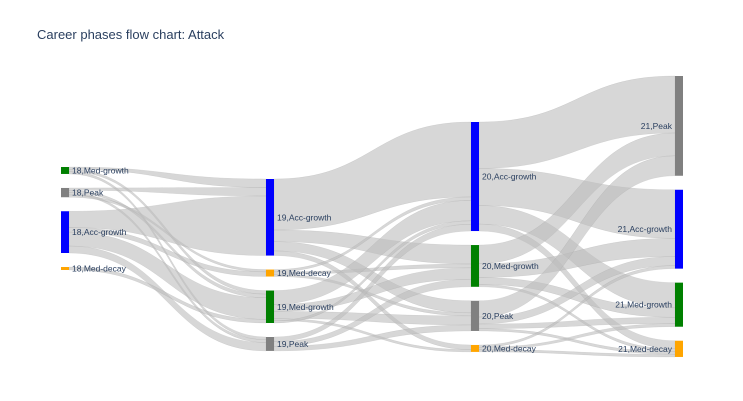 The height and width of the screenshot is (401, 743). I want to click on sankey-node-20-Acc-growth, so click(475, 177).